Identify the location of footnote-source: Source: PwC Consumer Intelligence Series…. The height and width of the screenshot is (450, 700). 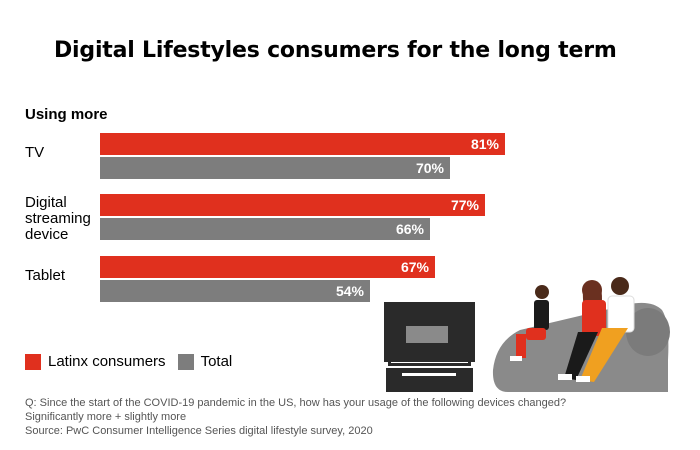
(199, 431).